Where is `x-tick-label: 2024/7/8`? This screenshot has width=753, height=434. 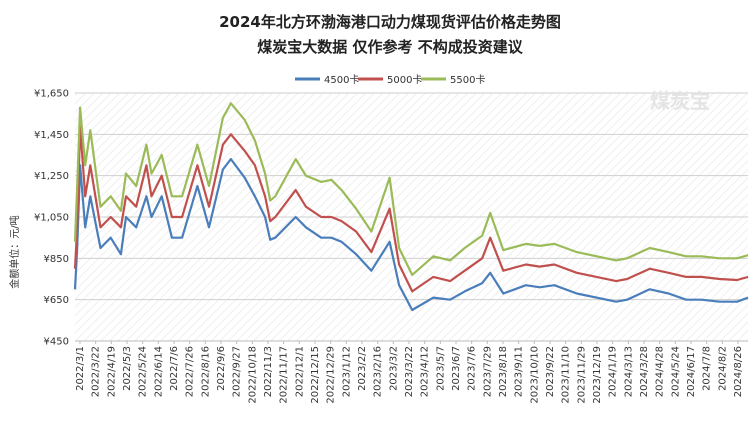
x-tick-label: 2024/7/8 is located at coordinates (707, 368).